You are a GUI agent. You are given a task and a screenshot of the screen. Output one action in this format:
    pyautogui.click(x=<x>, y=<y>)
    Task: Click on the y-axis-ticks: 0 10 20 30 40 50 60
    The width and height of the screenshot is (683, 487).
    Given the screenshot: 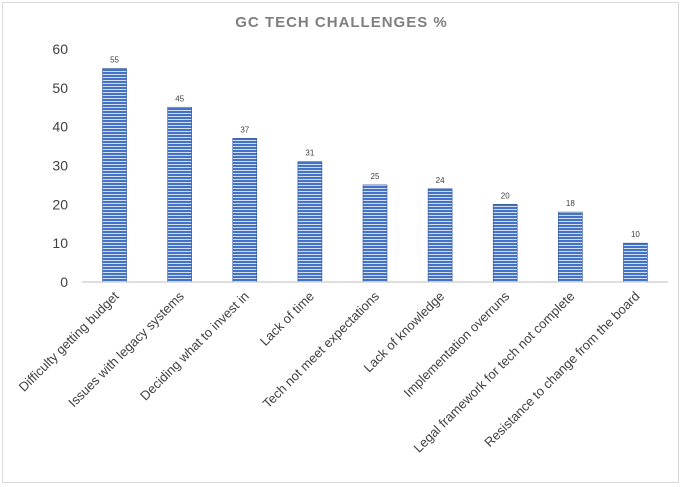 What is the action you would take?
    pyautogui.click(x=60, y=165)
    